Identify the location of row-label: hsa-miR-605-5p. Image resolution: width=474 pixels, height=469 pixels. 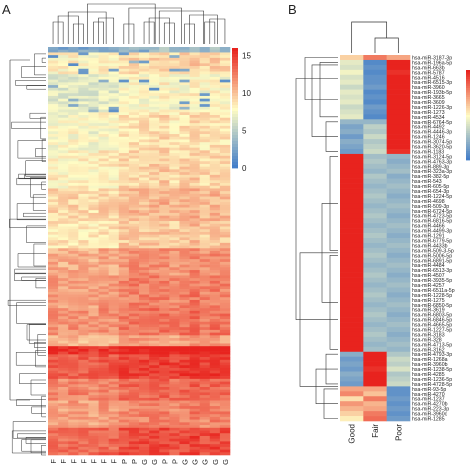
(430, 187).